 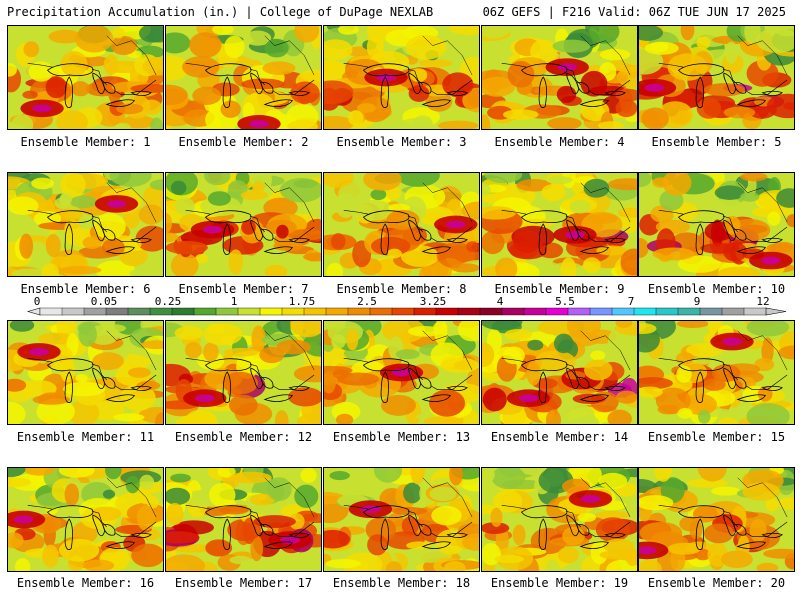 What do you see at coordinates (85, 289) in the screenshot?
I see `ensemble-member-caption: Ensemble Member: 6` at bounding box center [85, 289].